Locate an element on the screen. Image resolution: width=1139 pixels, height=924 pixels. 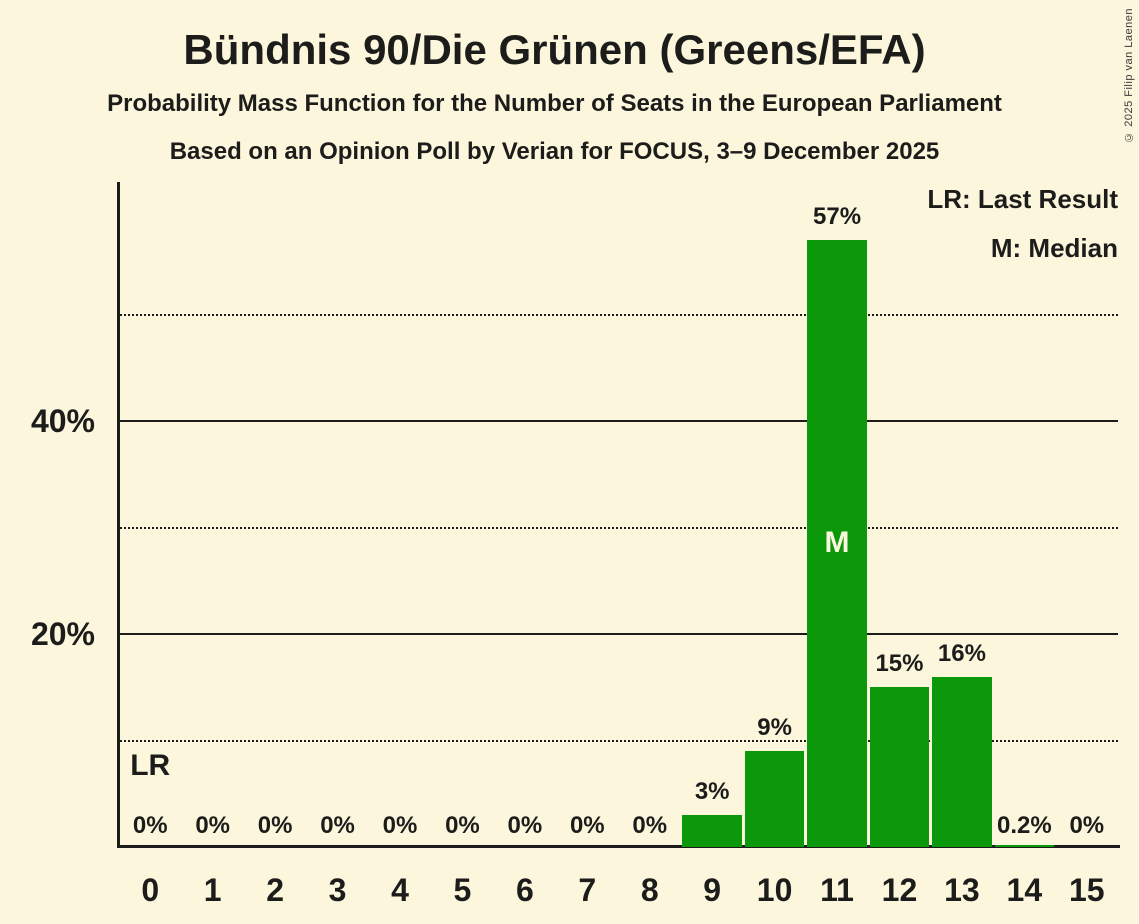
bar-label-seat-7: 0% is located at coordinates (587, 825).